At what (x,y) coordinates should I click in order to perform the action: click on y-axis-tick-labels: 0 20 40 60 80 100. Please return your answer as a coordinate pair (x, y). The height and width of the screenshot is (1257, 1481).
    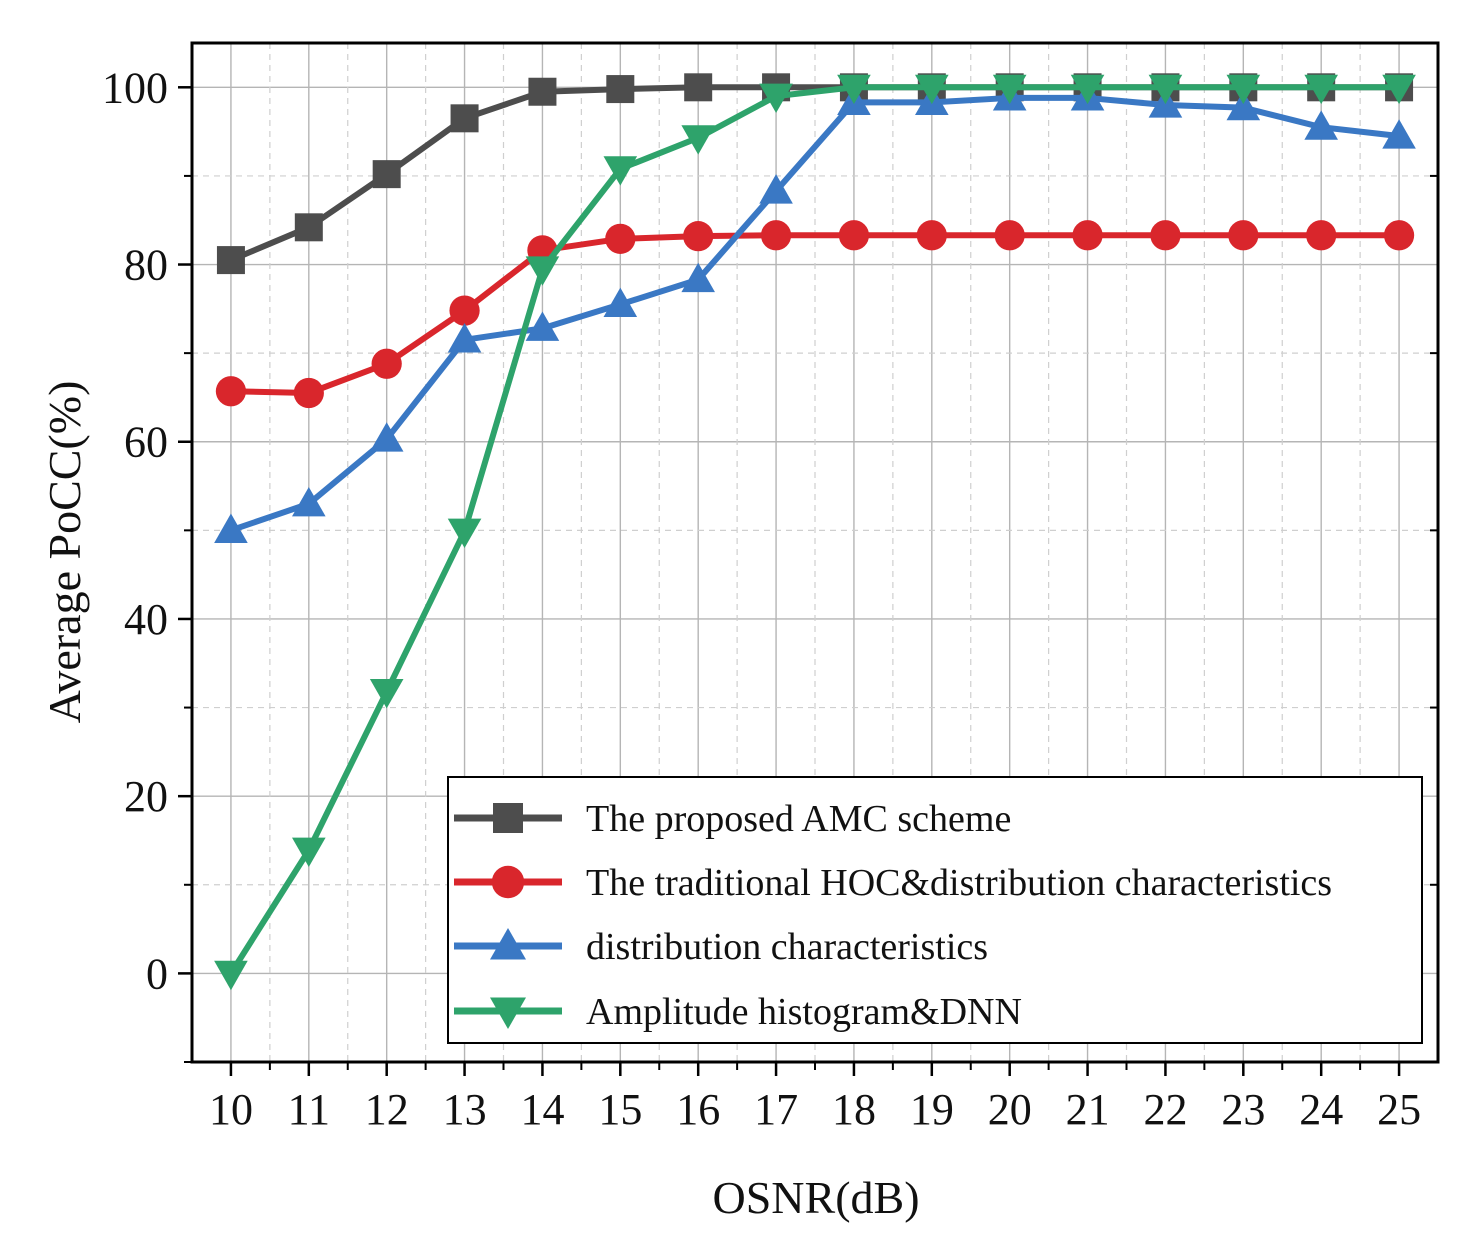
    Looking at the image, I should click on (135, 530).